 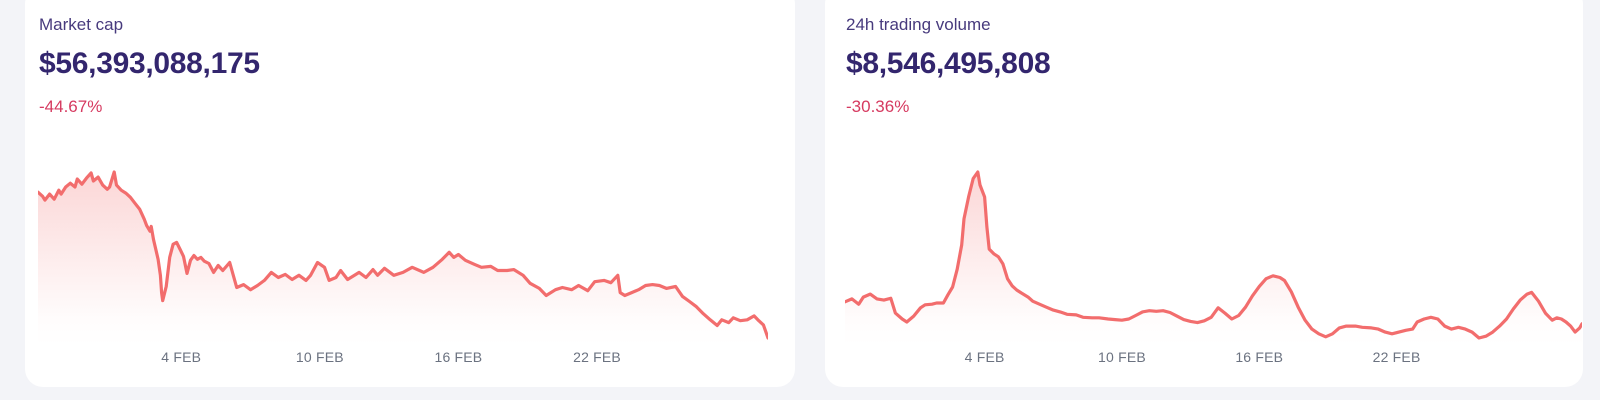 What do you see at coordinates (149, 63) in the screenshot?
I see `market-cap-value: $56,393,088,175` at bounding box center [149, 63].